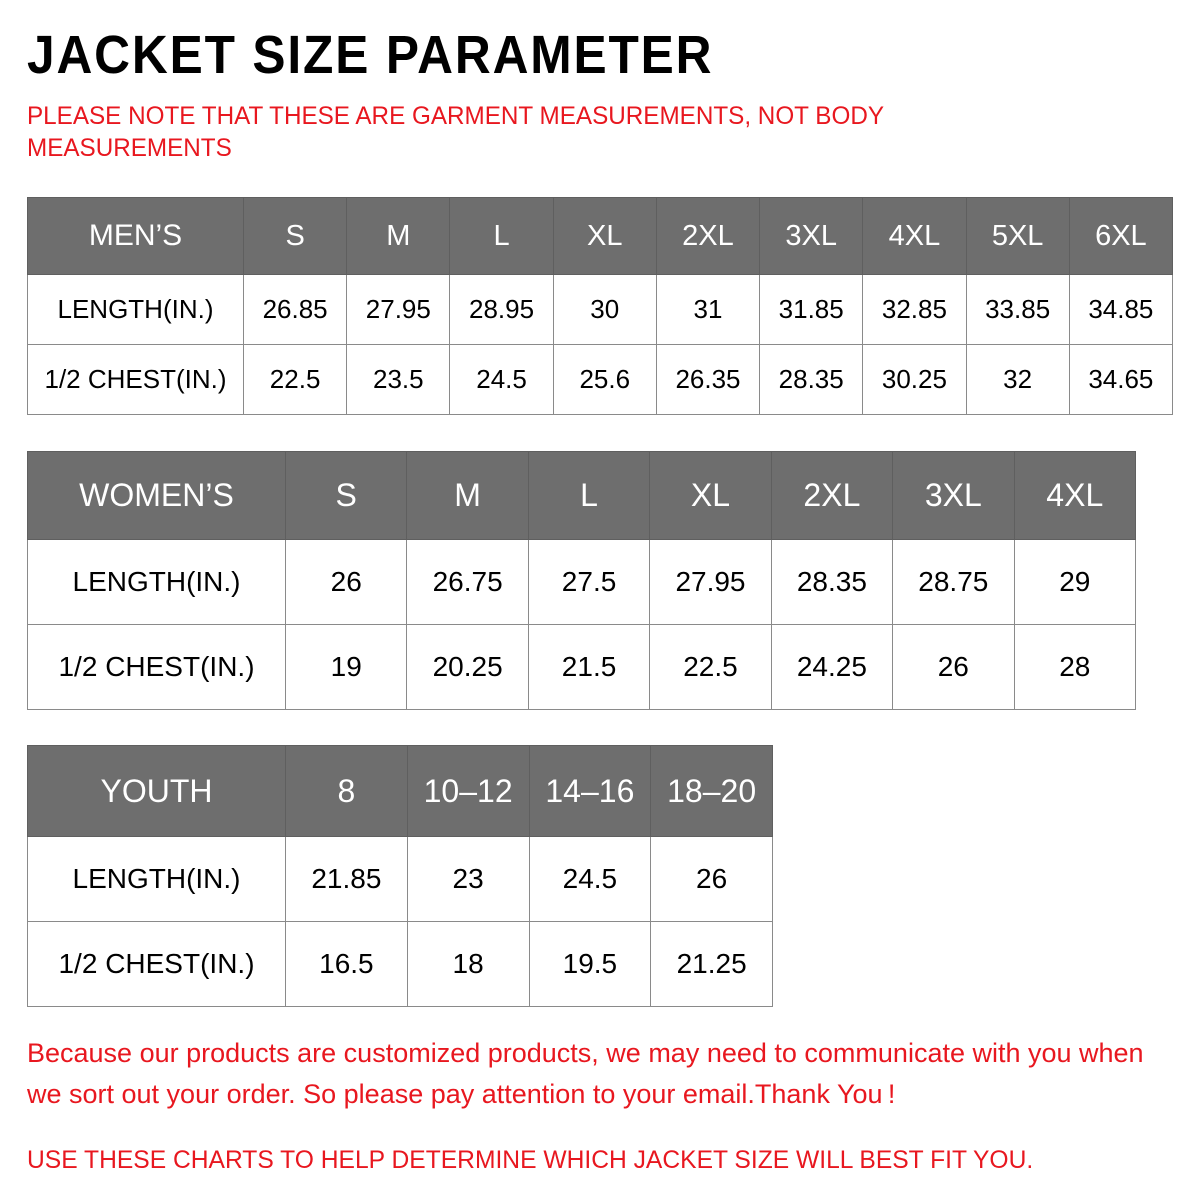 The width and height of the screenshot is (1200, 1200). Describe the element at coordinates (590, 964) in the screenshot. I see `measurement-cell: 19.5` at that location.